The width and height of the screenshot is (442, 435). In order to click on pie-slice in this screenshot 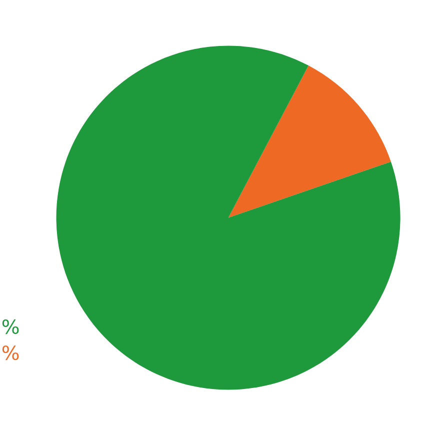, I will do `click(309, 142)`.